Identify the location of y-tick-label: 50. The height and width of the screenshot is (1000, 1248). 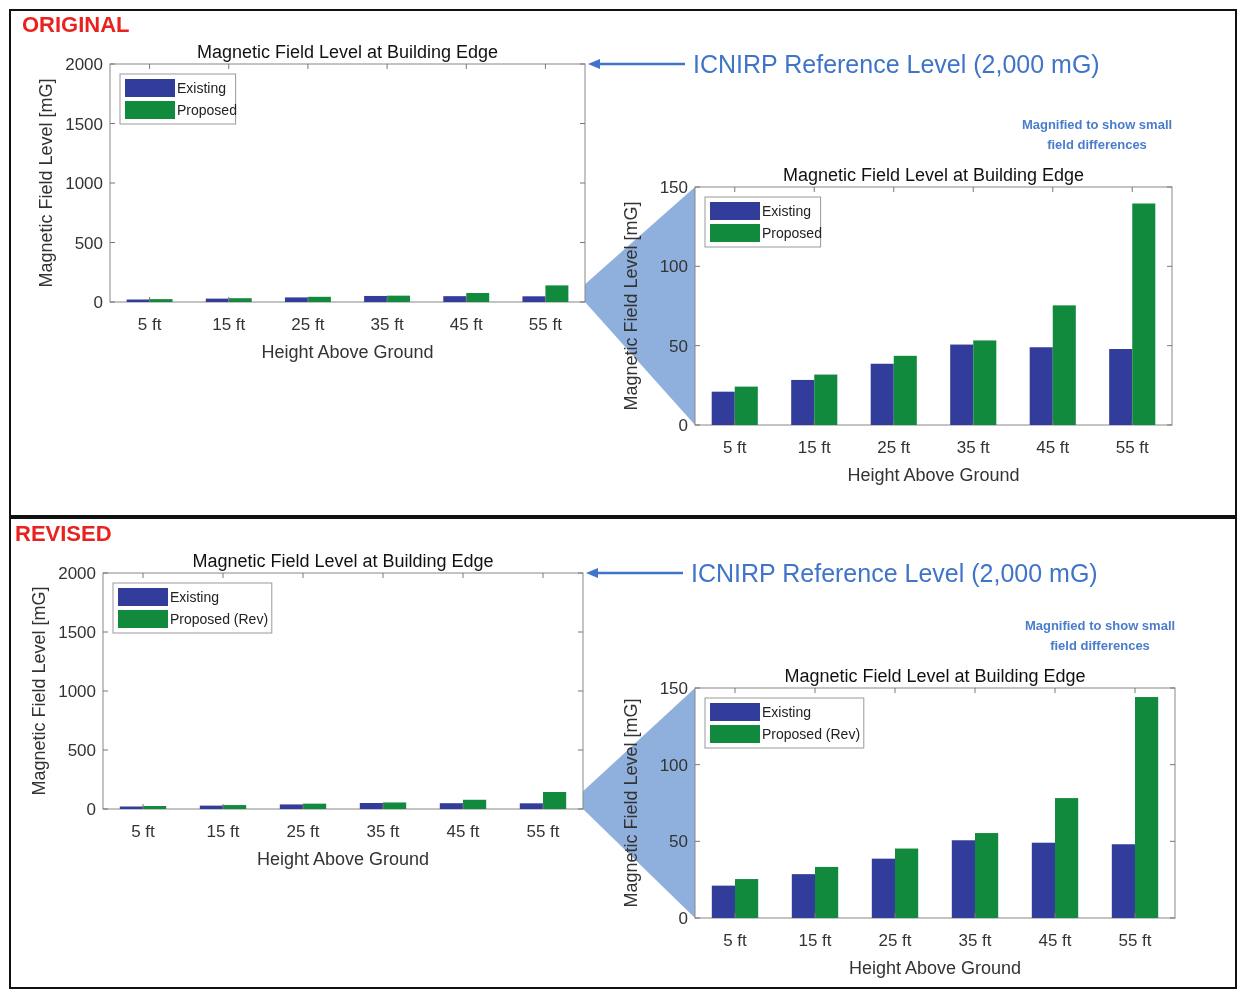
(678, 842).